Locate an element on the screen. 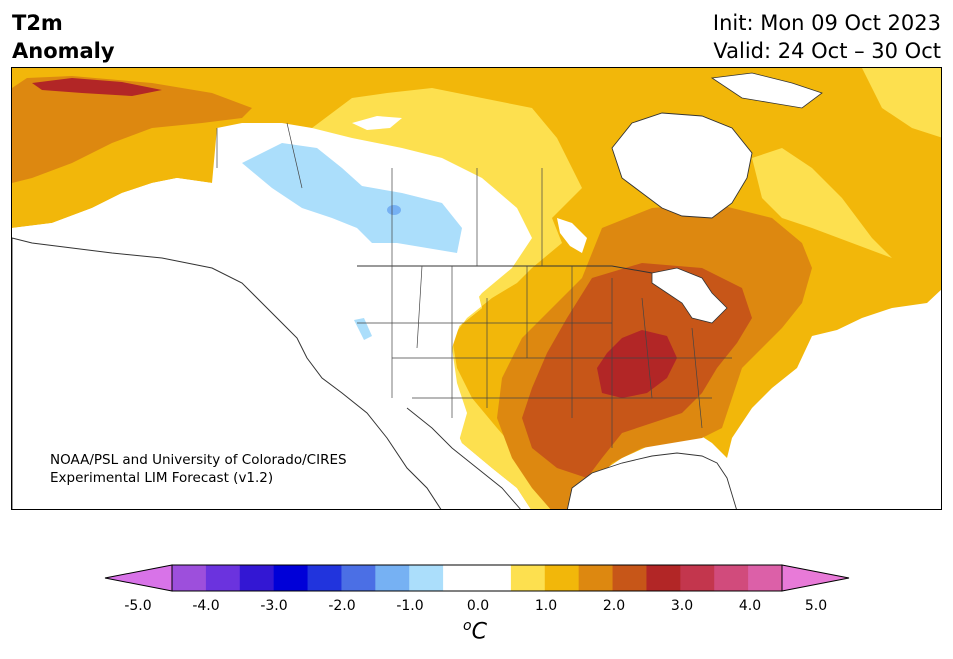 This screenshot has height=659, width=953. anomaly-region-red-alaska is located at coordinates (97, 87).